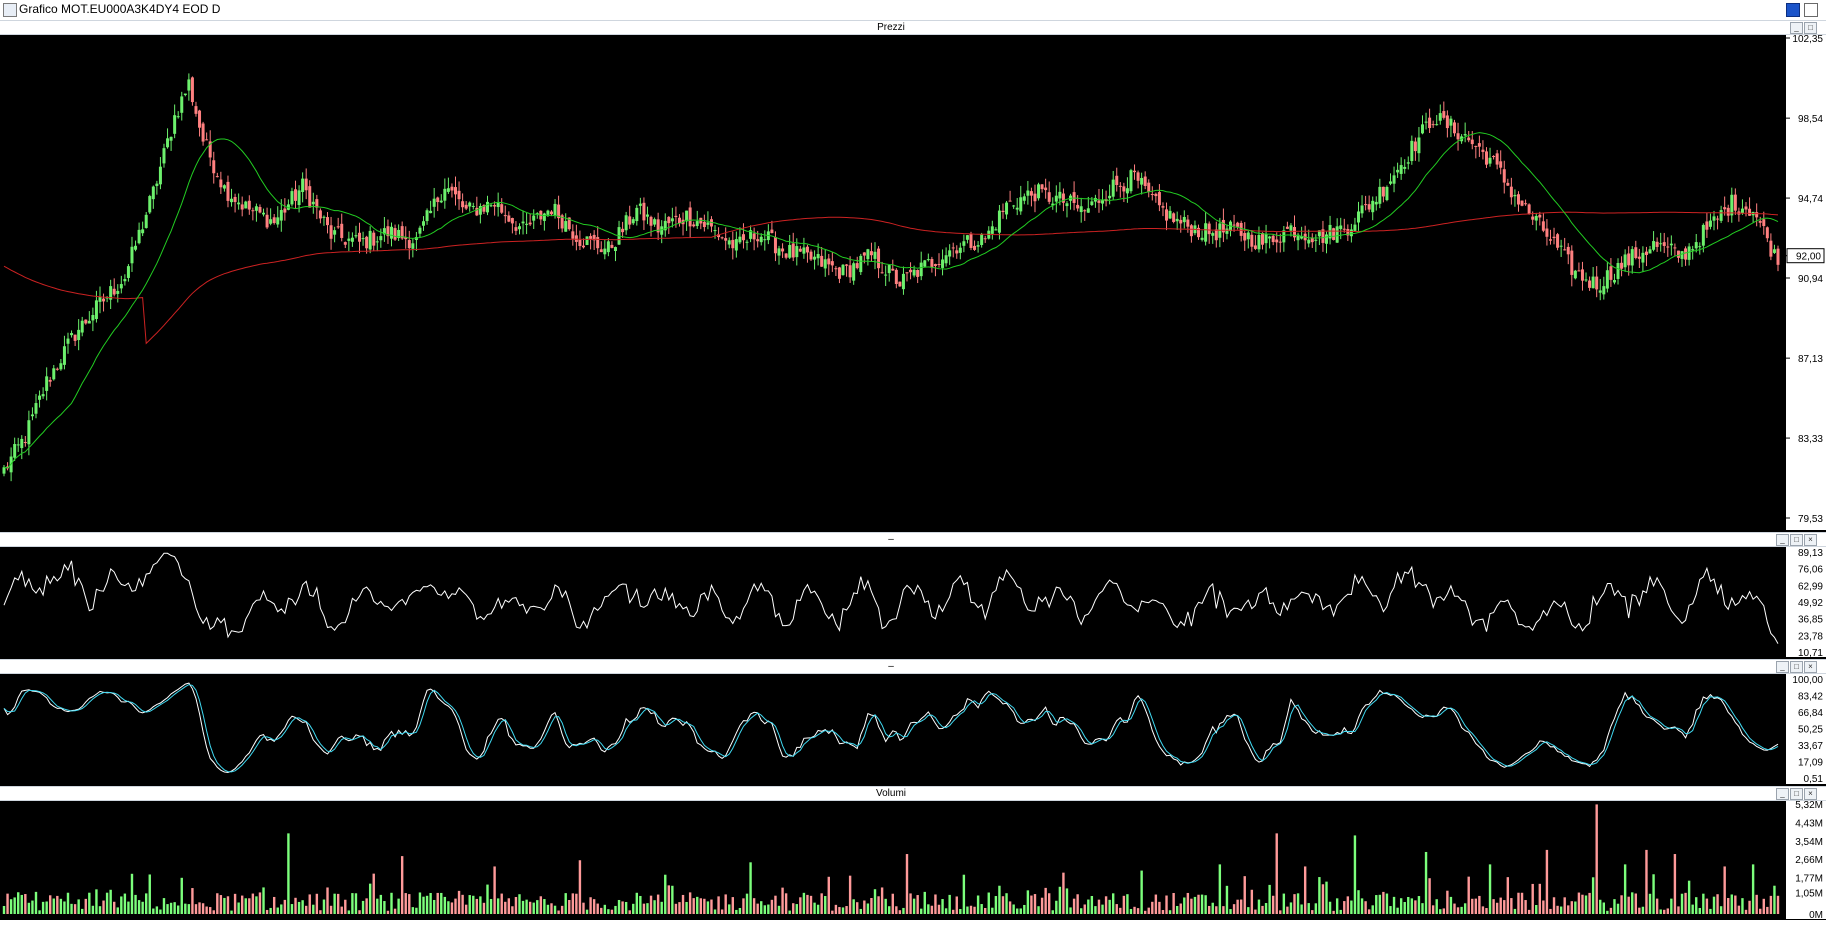 The height and width of the screenshot is (936, 1826). Describe the element at coordinates (891, 598) in the screenshot. I see `rsi-line` at that location.